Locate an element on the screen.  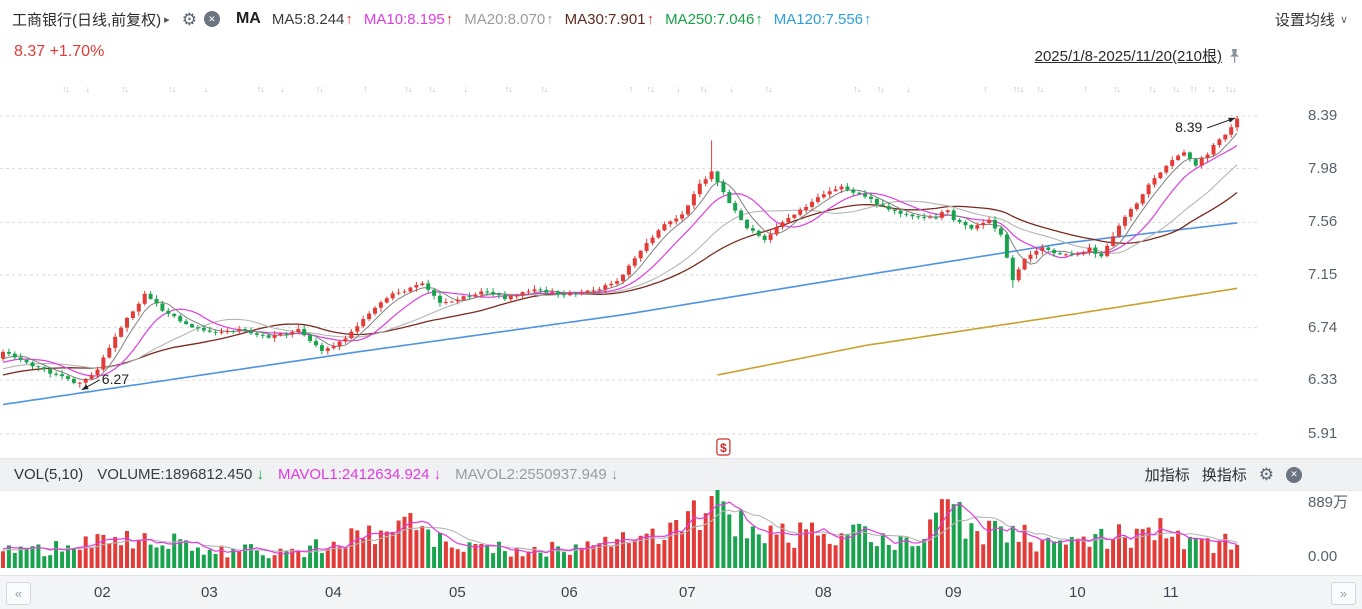
ma30-trend-arrow-icon: ↑ is located at coordinates (650, 19).